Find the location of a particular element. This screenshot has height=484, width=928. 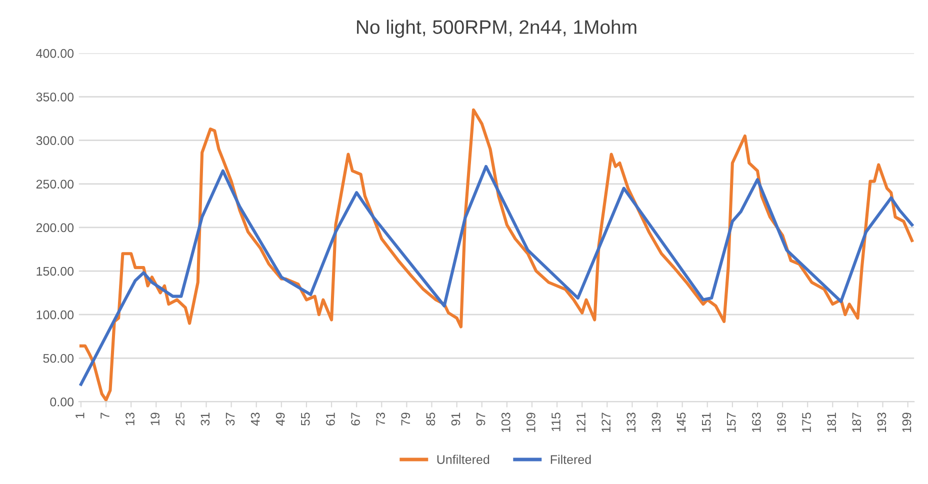

x-tick-label: 109 is located at coordinates (531, 422).